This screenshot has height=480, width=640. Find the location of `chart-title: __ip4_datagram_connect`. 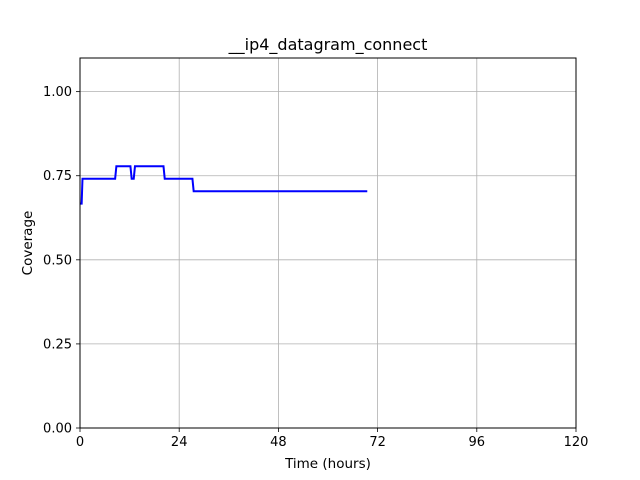

chart-title: __ip4_datagram_connect is located at coordinates (328, 45).